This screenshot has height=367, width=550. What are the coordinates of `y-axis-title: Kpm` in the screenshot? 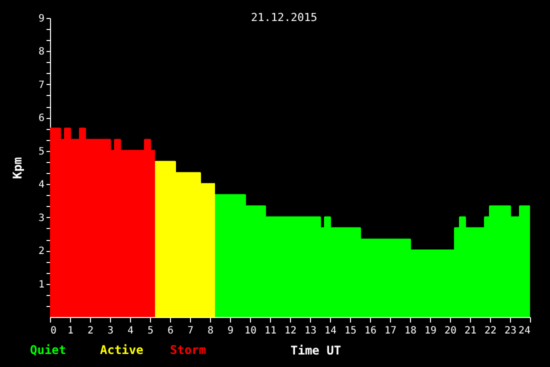 It's located at (17, 168).